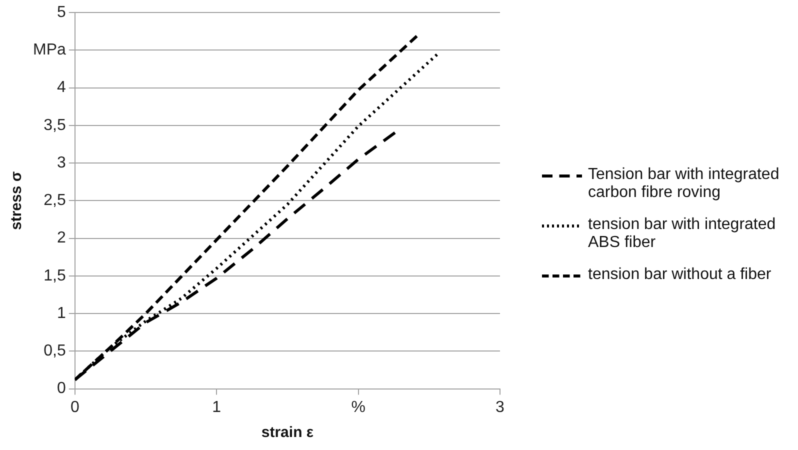  I want to click on x-tick-label: %, so click(358, 407).